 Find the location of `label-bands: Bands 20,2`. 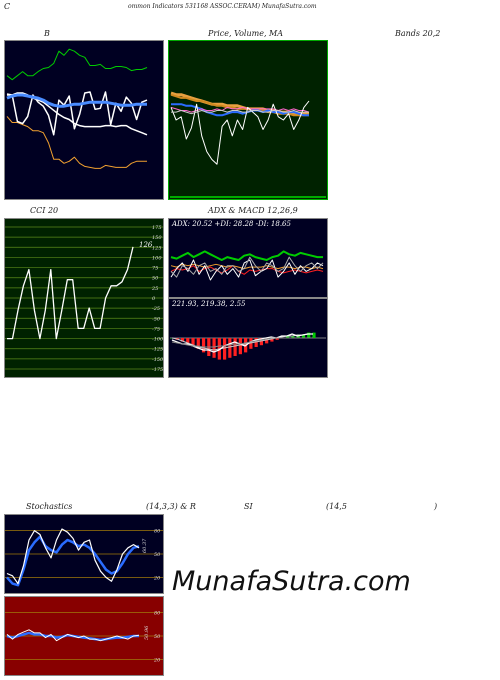

label-bands: Bands 20,2 is located at coordinates (418, 33).